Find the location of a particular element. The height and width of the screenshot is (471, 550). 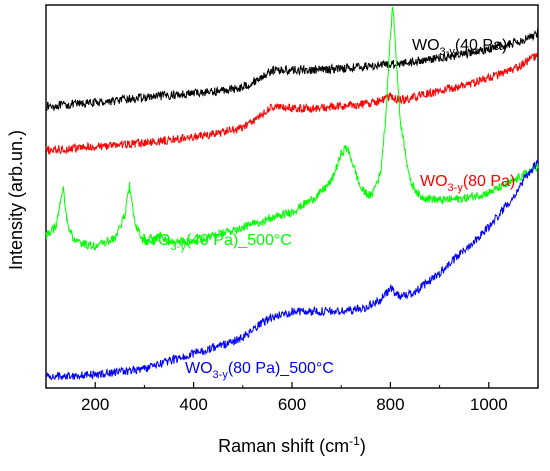

x-axis-ticks: 200 400 600 800 1000 is located at coordinates (292, 398).